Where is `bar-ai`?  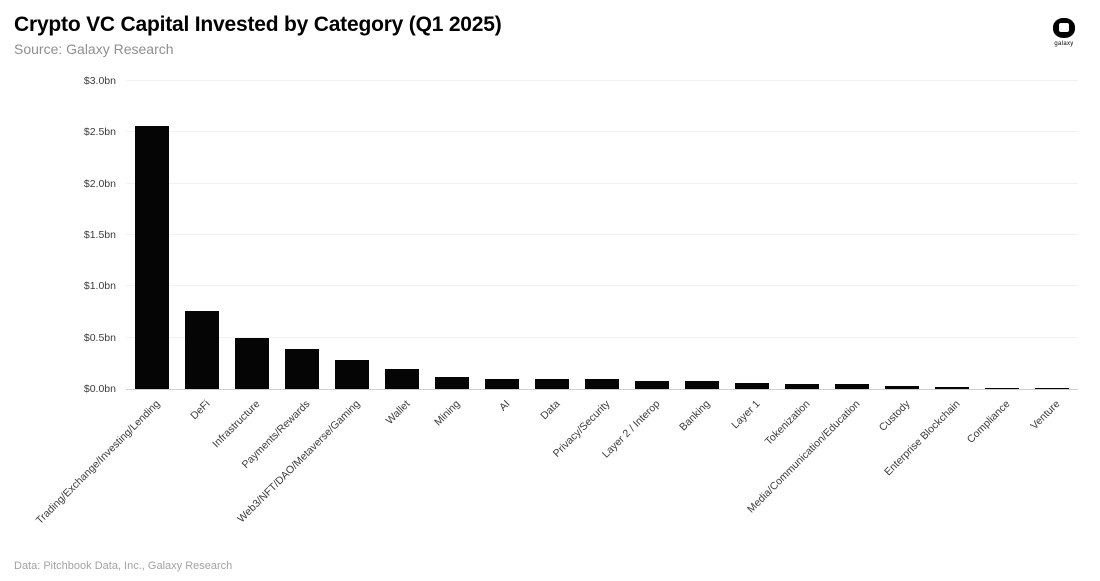 bar-ai is located at coordinates (502, 384).